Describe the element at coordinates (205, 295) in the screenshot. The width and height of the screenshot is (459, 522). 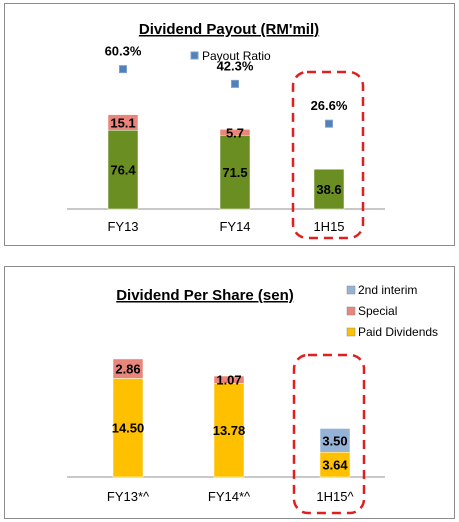
I see `chart-title: Dividend Per Share (sen)` at that location.